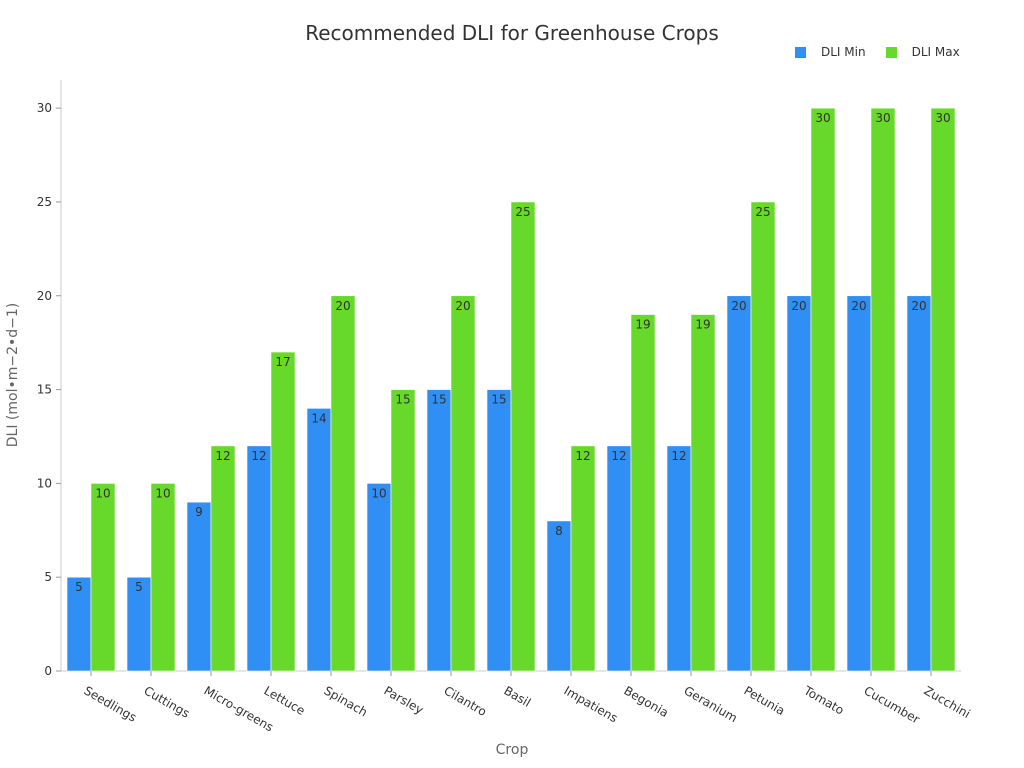 The height and width of the screenshot is (768, 1024). What do you see at coordinates (282, 362) in the screenshot?
I see `data-label: 17` at bounding box center [282, 362].